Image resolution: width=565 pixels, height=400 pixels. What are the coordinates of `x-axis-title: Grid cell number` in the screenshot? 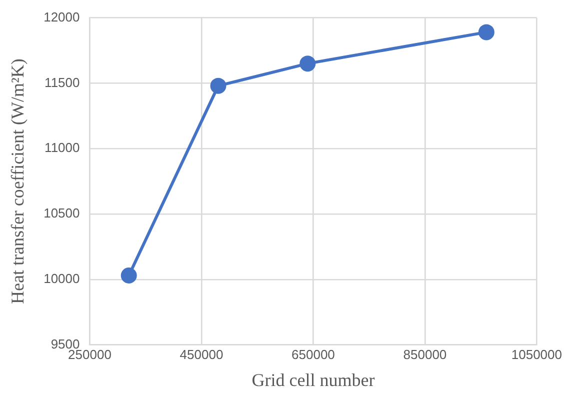 It's located at (313, 380).